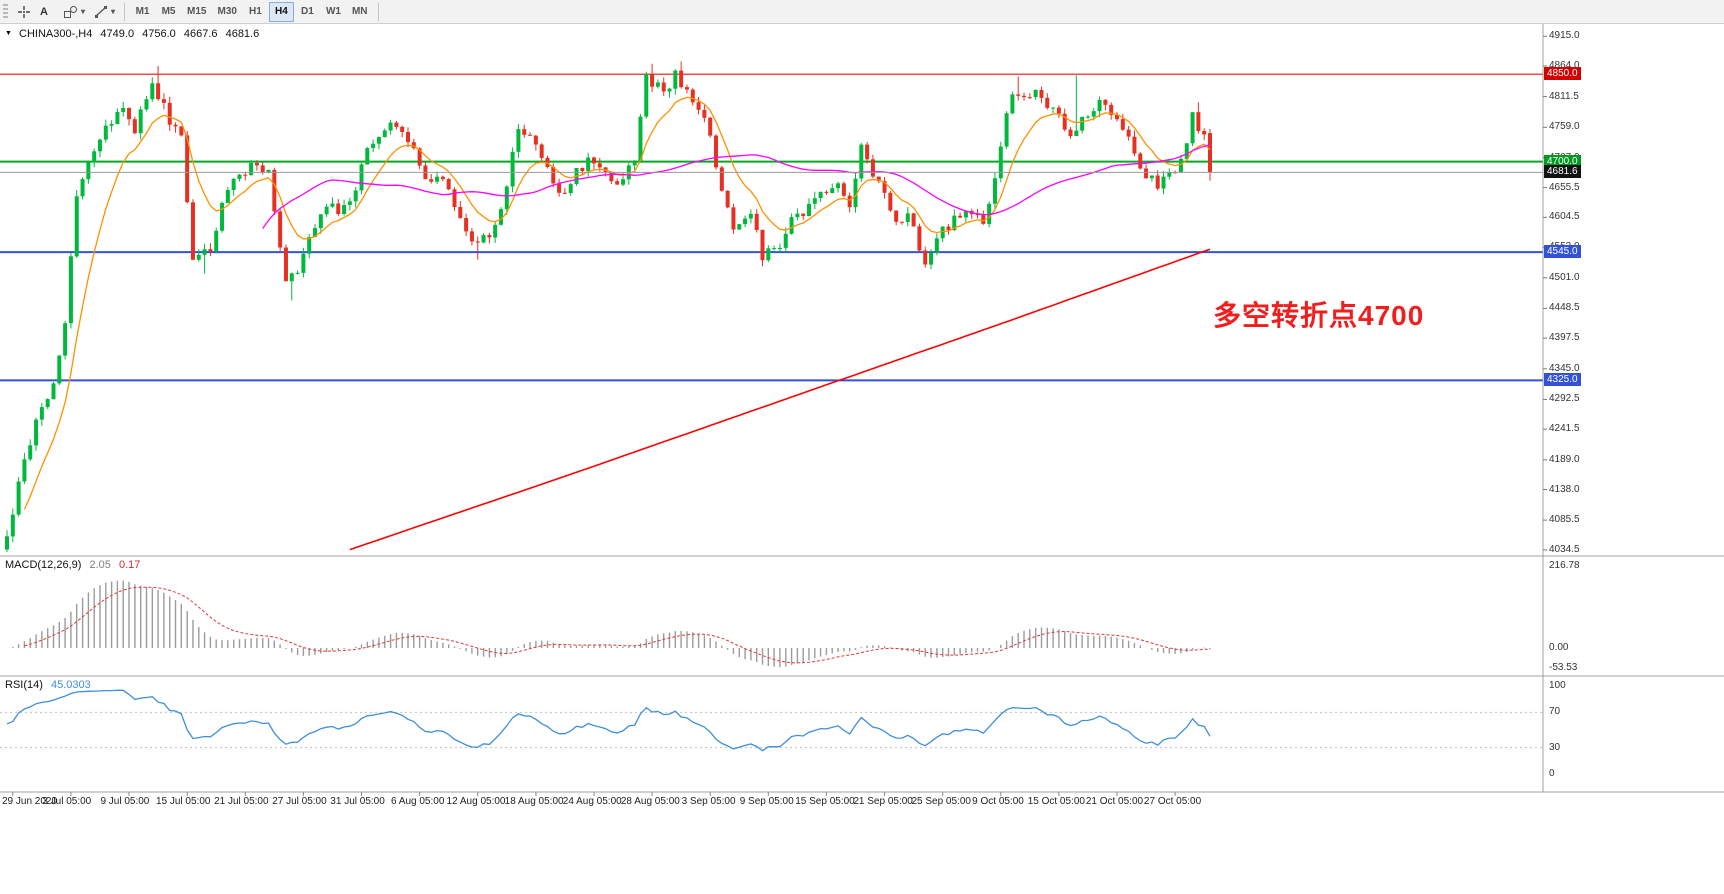  What do you see at coordinates (307, 12) in the screenshot?
I see `timeframe-button-d1: D1` at bounding box center [307, 12].